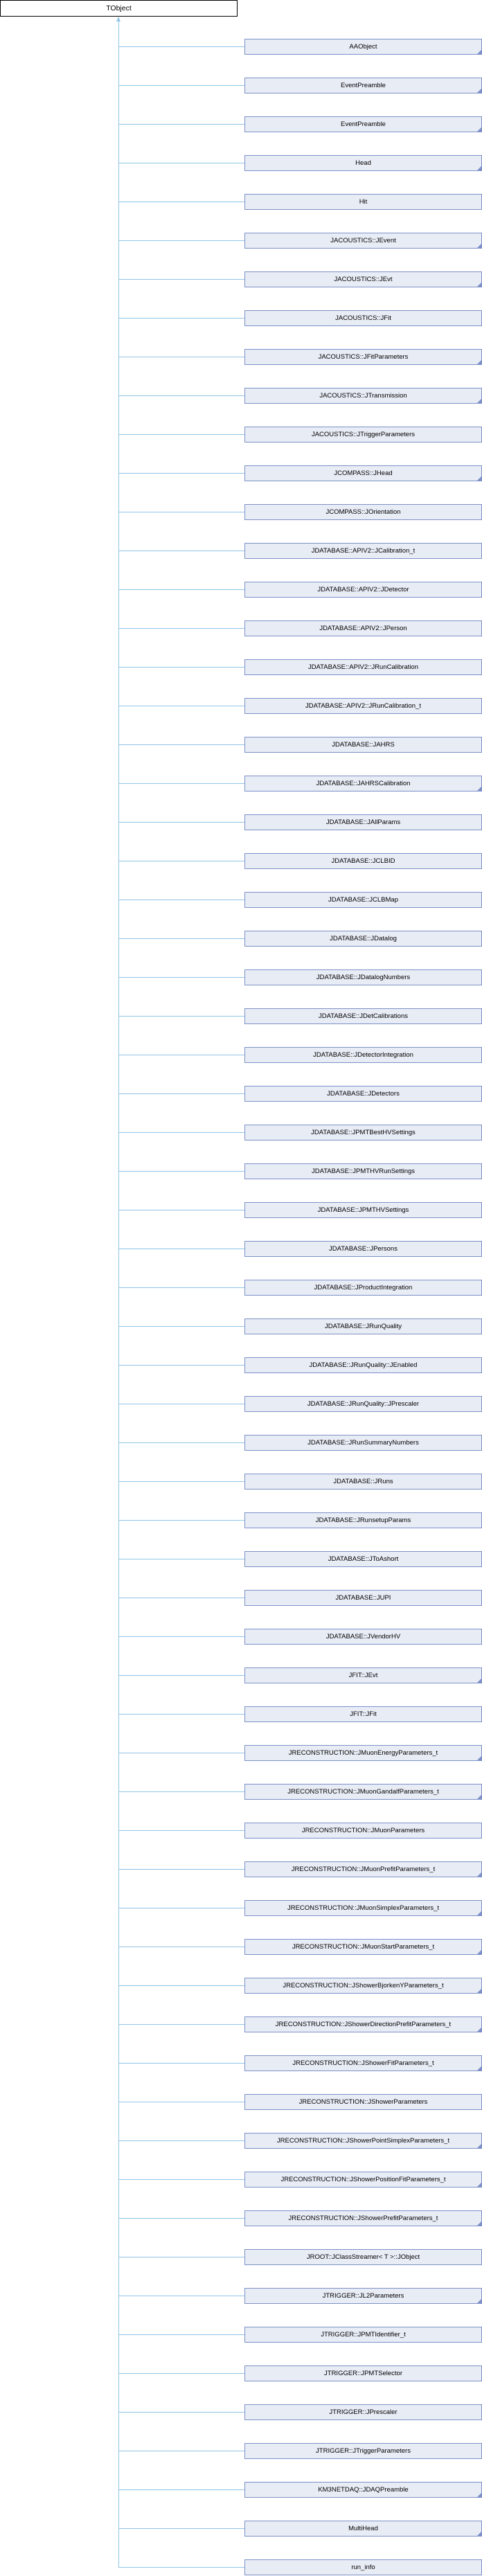  Describe the element at coordinates (363, 2257) in the screenshot. I see `derived-class-node: JROOT::JClassStreamer< T >::JObject` at that location.